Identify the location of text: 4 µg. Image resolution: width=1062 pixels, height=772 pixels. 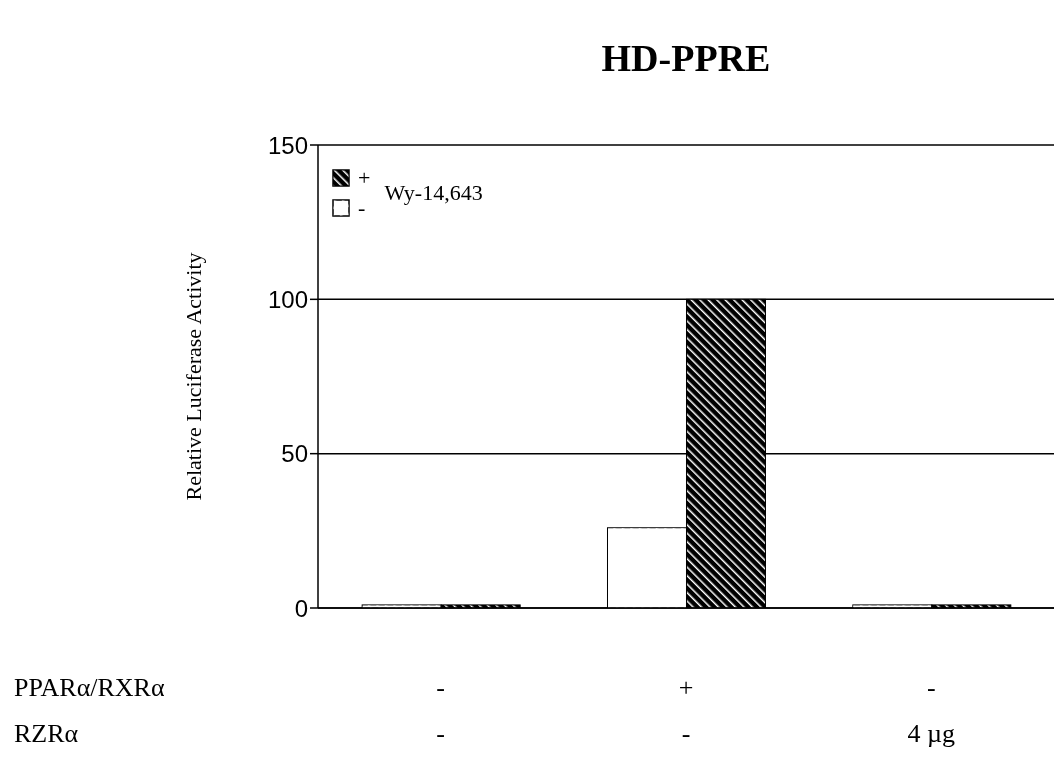
(931, 734).